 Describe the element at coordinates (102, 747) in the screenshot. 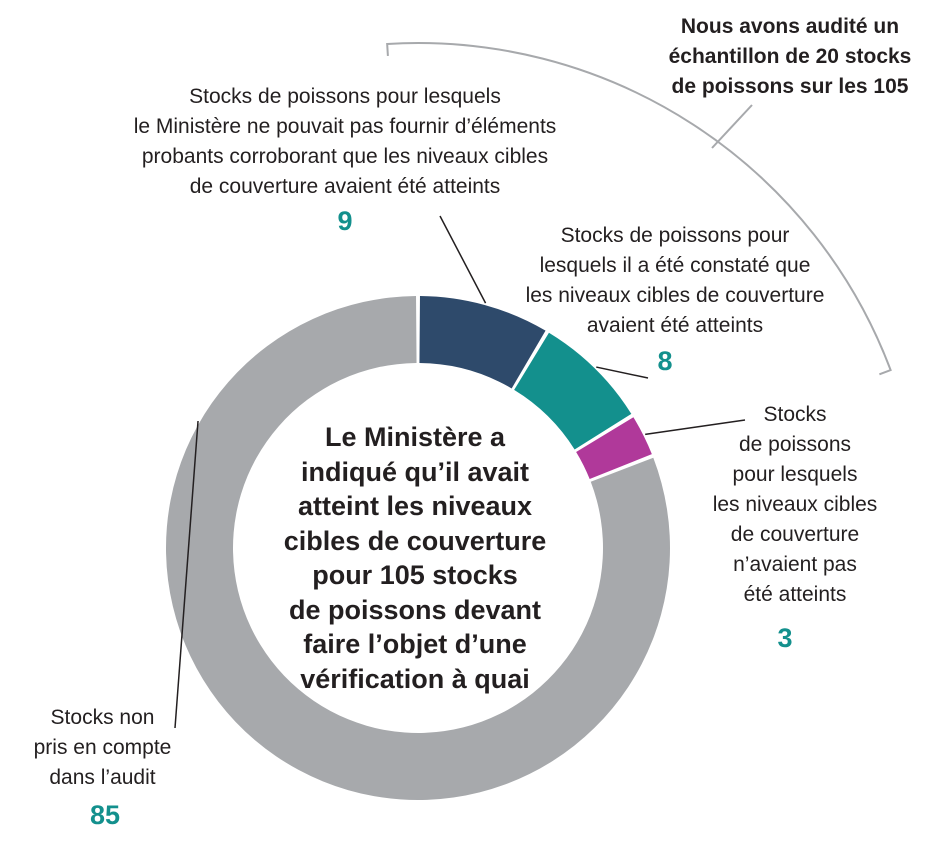

I see `slice-label-excluded: Stocks non pris en compte dans l’audit` at that location.